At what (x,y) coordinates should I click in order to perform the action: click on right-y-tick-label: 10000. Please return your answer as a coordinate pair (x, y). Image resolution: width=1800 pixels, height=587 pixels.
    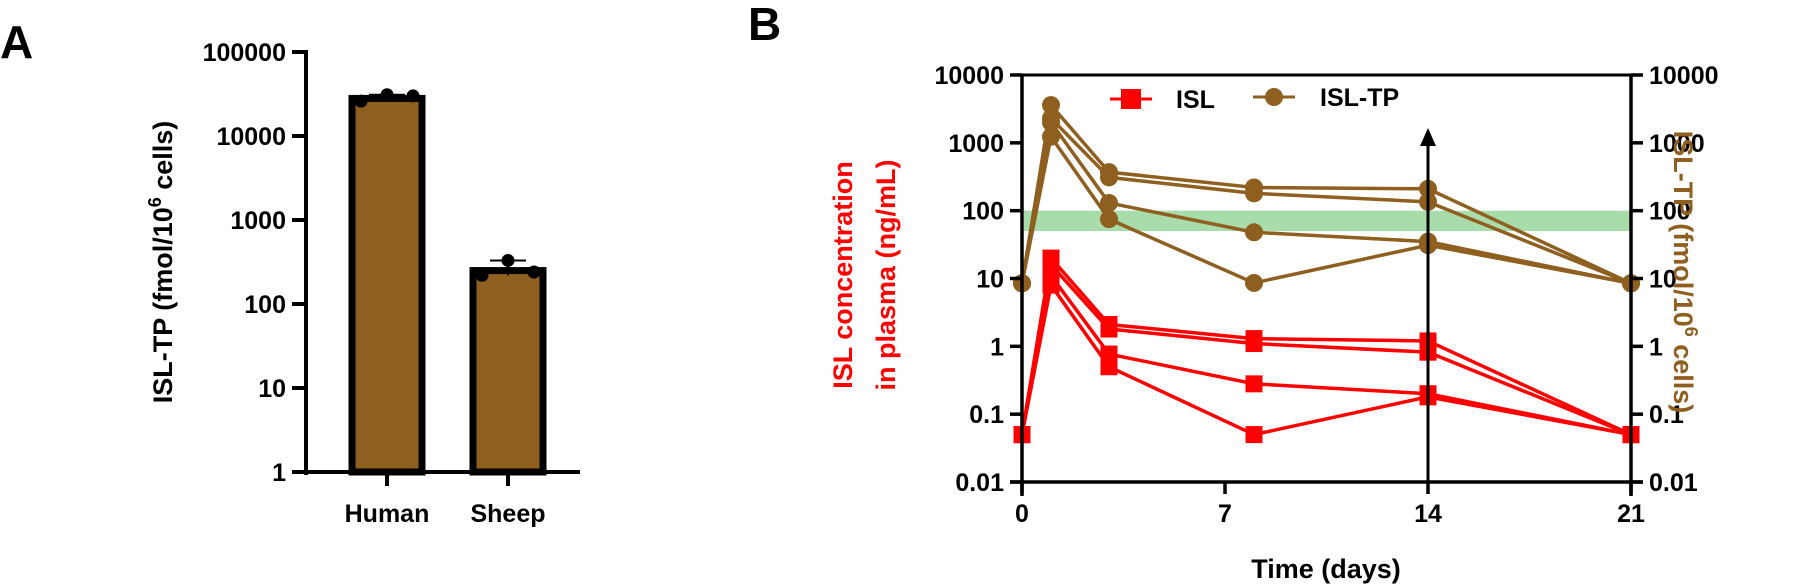
    Looking at the image, I should click on (1684, 76).